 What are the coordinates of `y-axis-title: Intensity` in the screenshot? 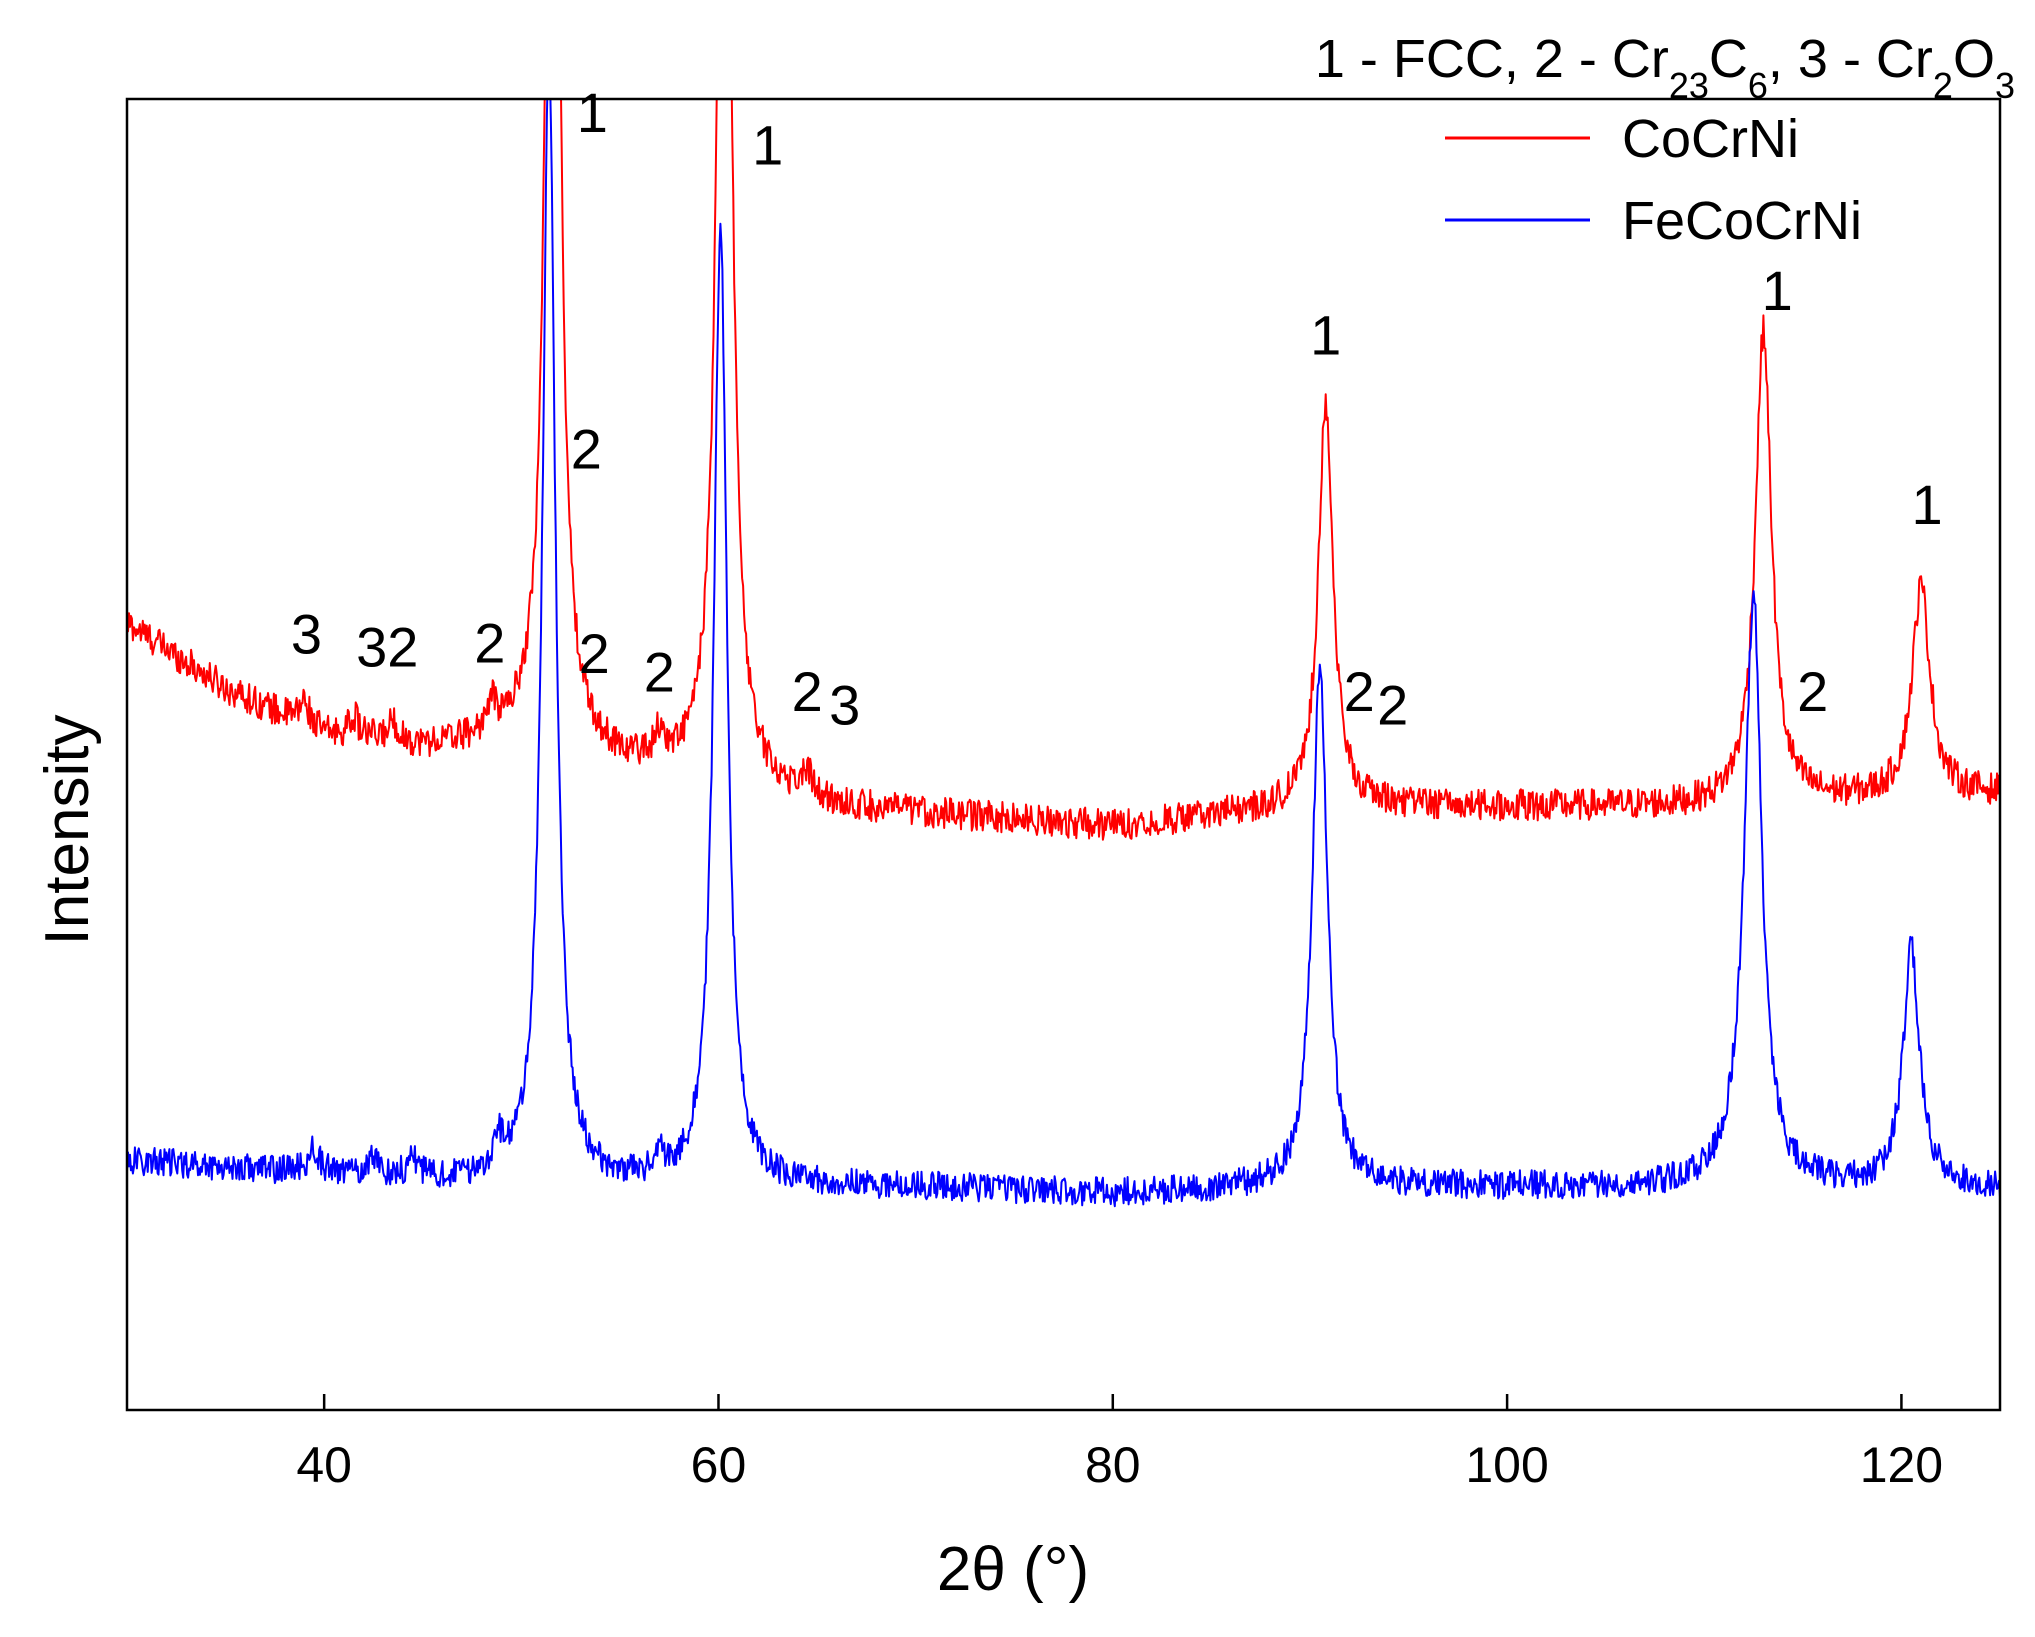 It's located at (67, 830).